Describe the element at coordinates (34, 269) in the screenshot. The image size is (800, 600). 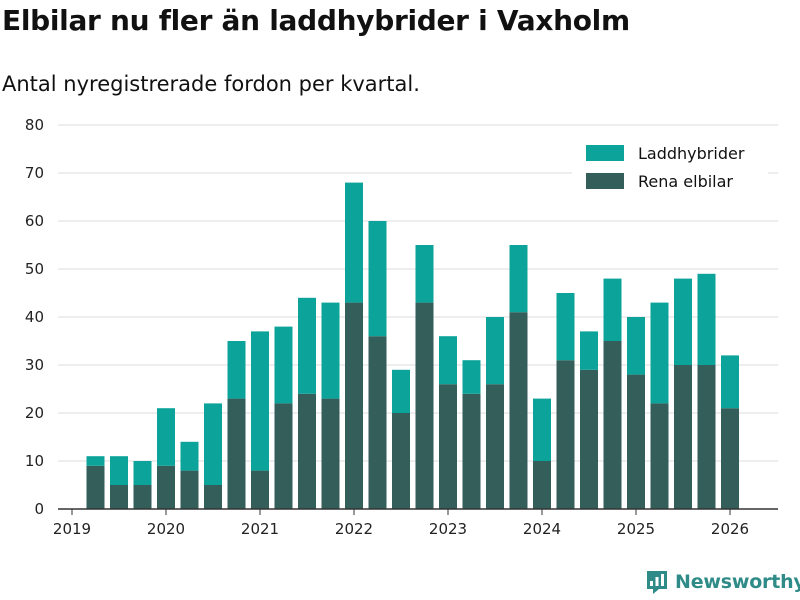
I see `y-tick-label: 50` at that location.